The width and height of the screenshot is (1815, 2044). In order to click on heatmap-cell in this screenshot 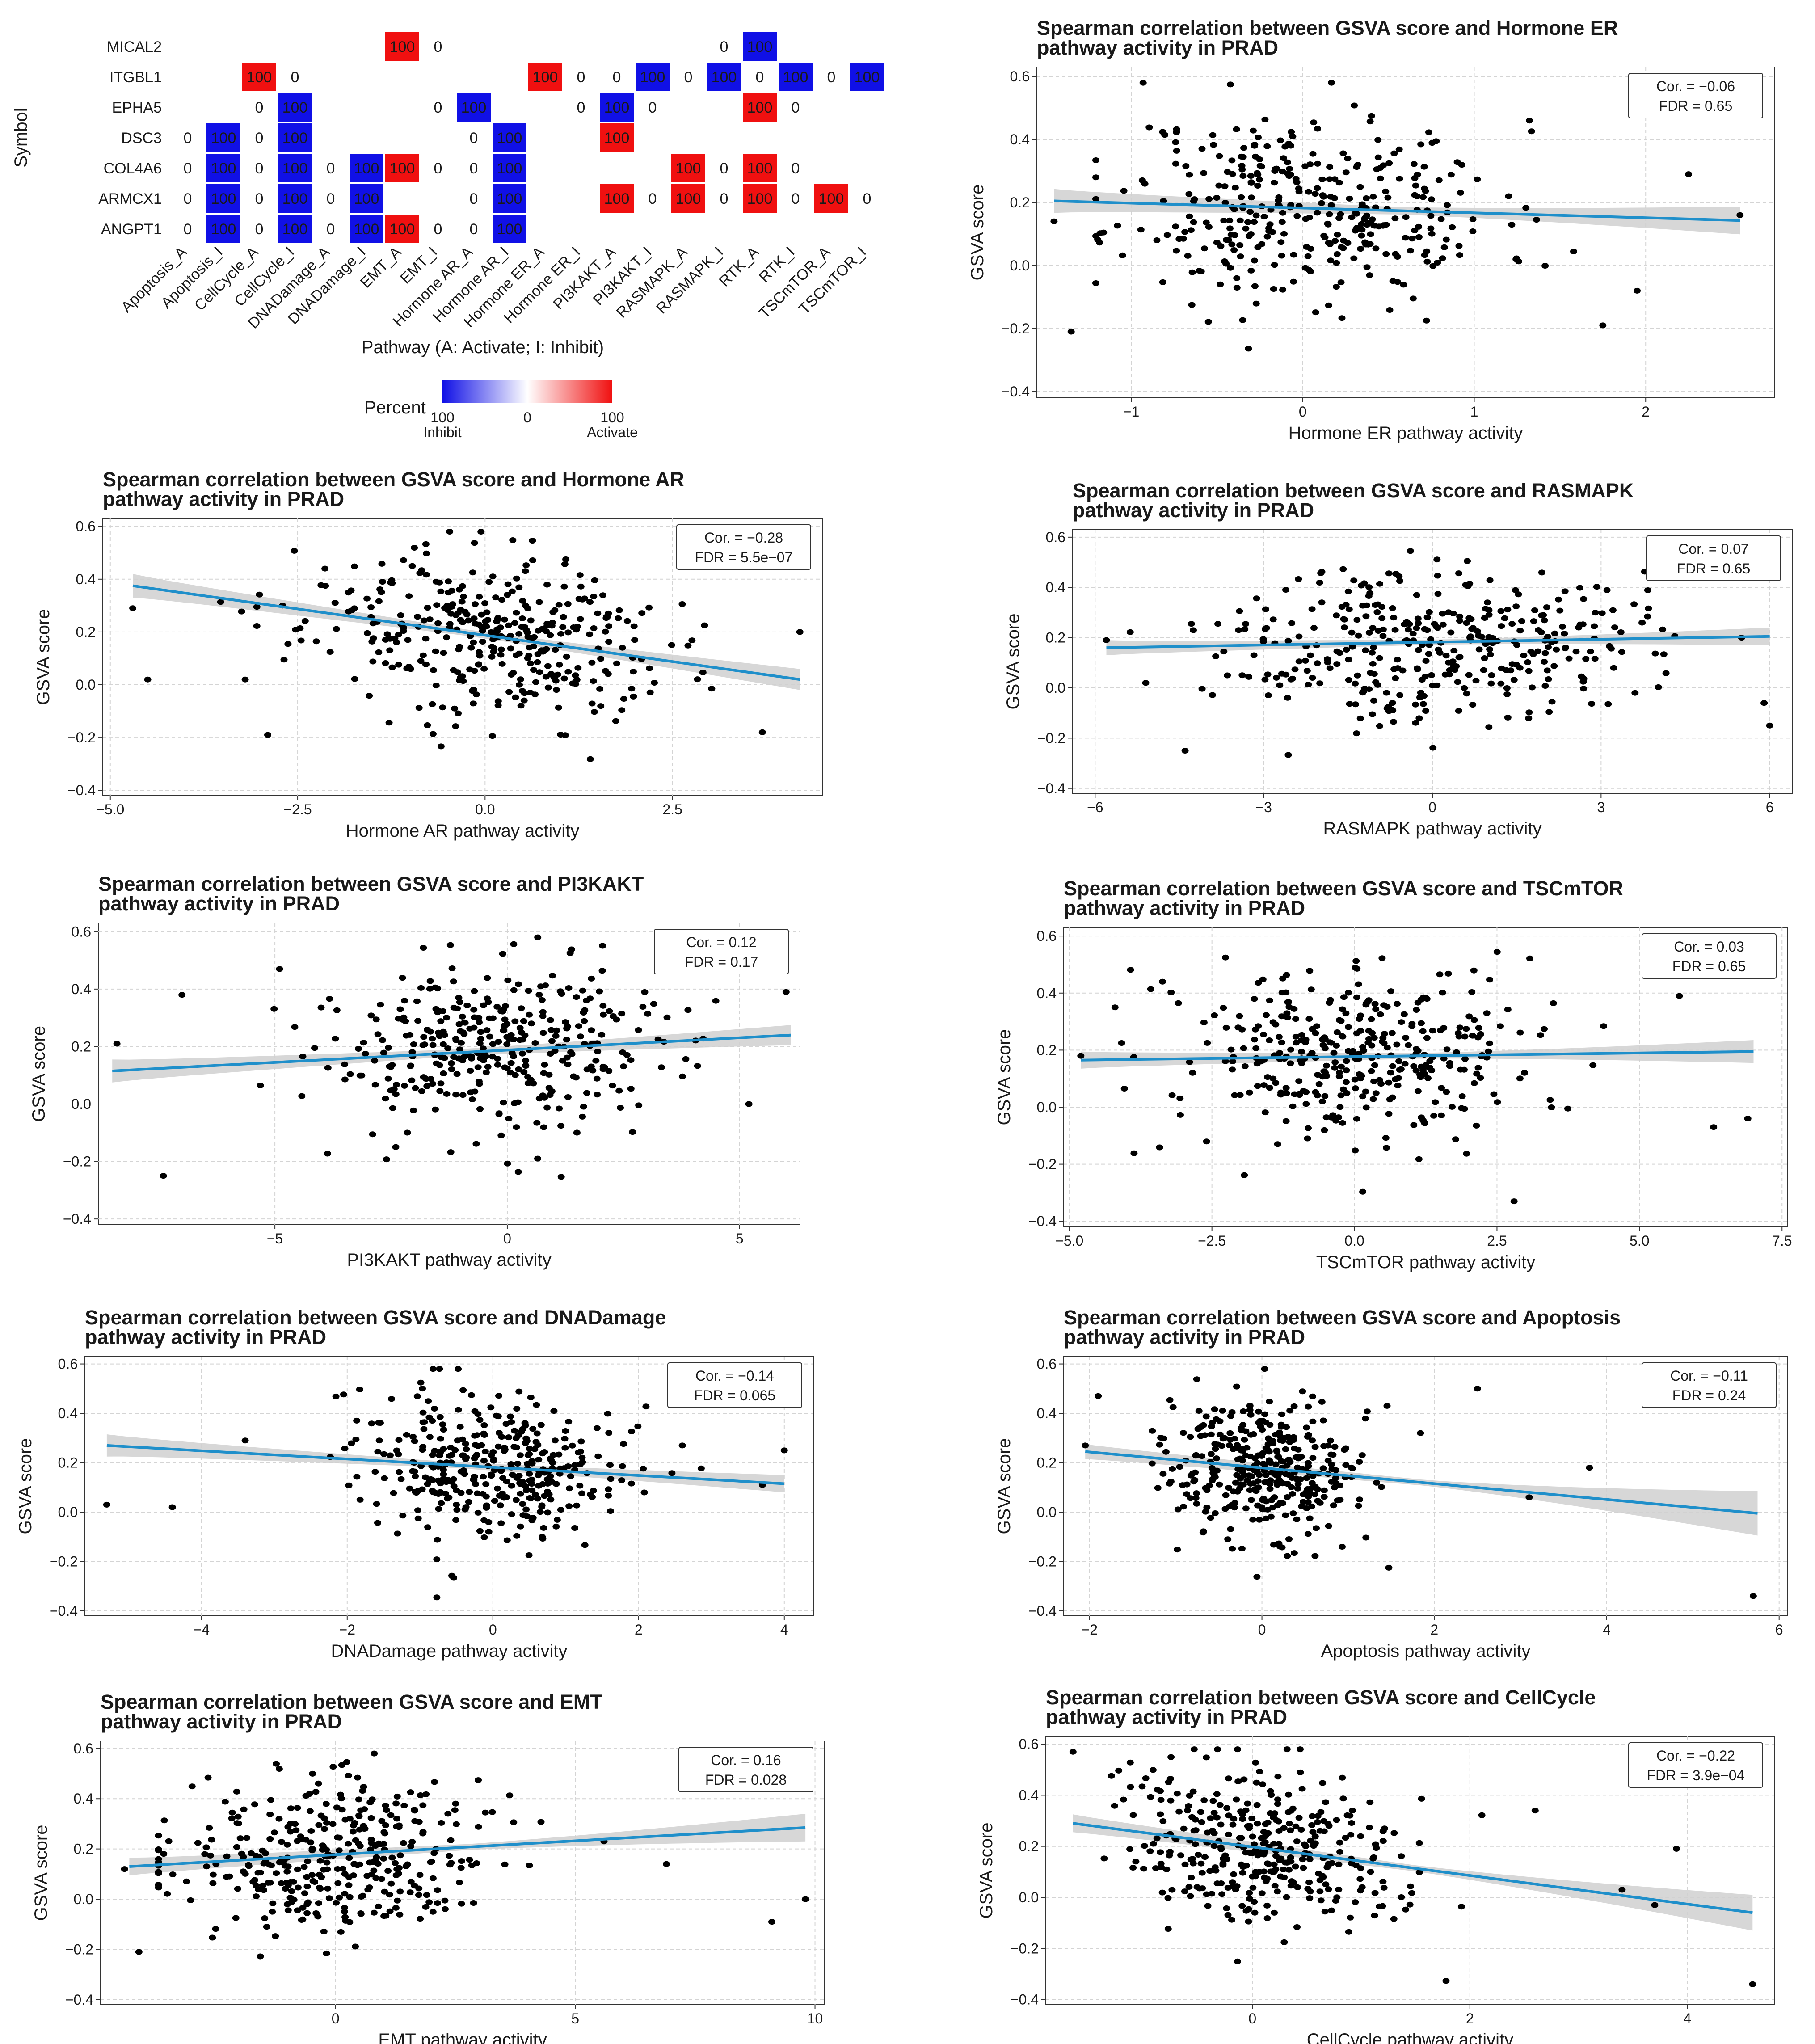, I will do `click(366, 168)`.